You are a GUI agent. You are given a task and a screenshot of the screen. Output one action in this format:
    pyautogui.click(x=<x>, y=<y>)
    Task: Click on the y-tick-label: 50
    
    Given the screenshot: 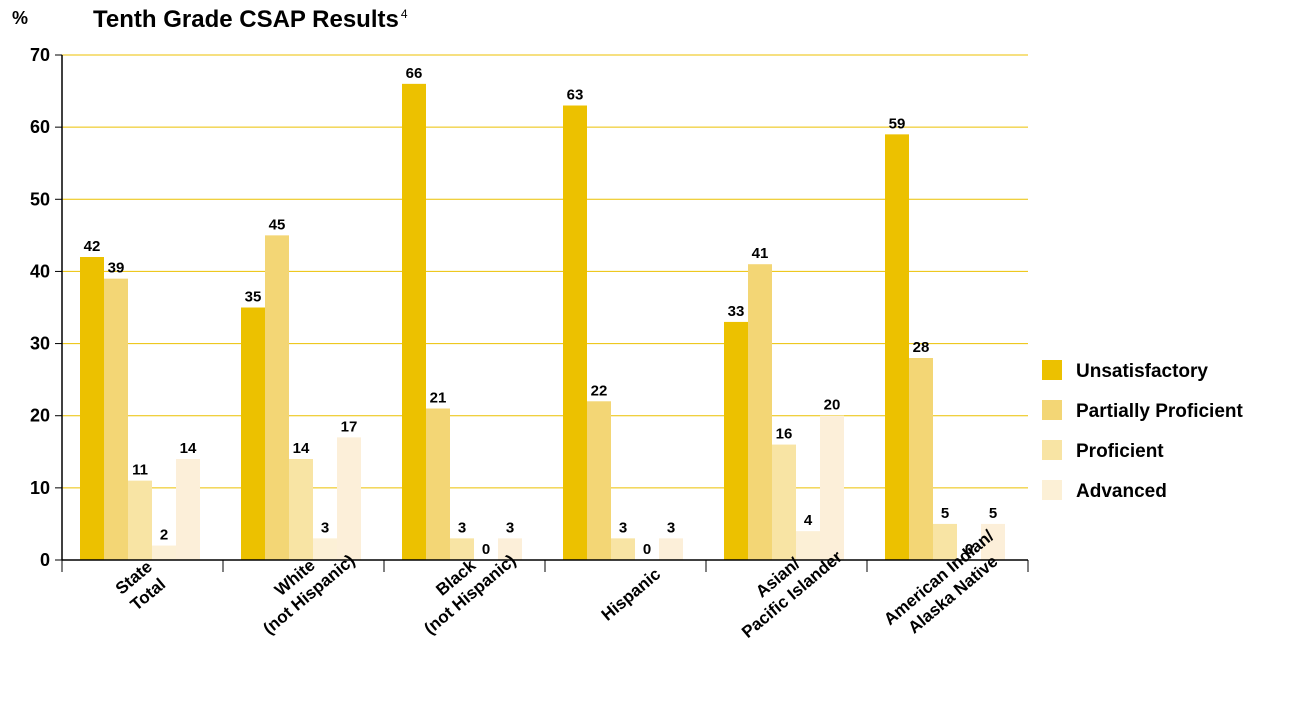 What is the action you would take?
    pyautogui.click(x=40, y=199)
    